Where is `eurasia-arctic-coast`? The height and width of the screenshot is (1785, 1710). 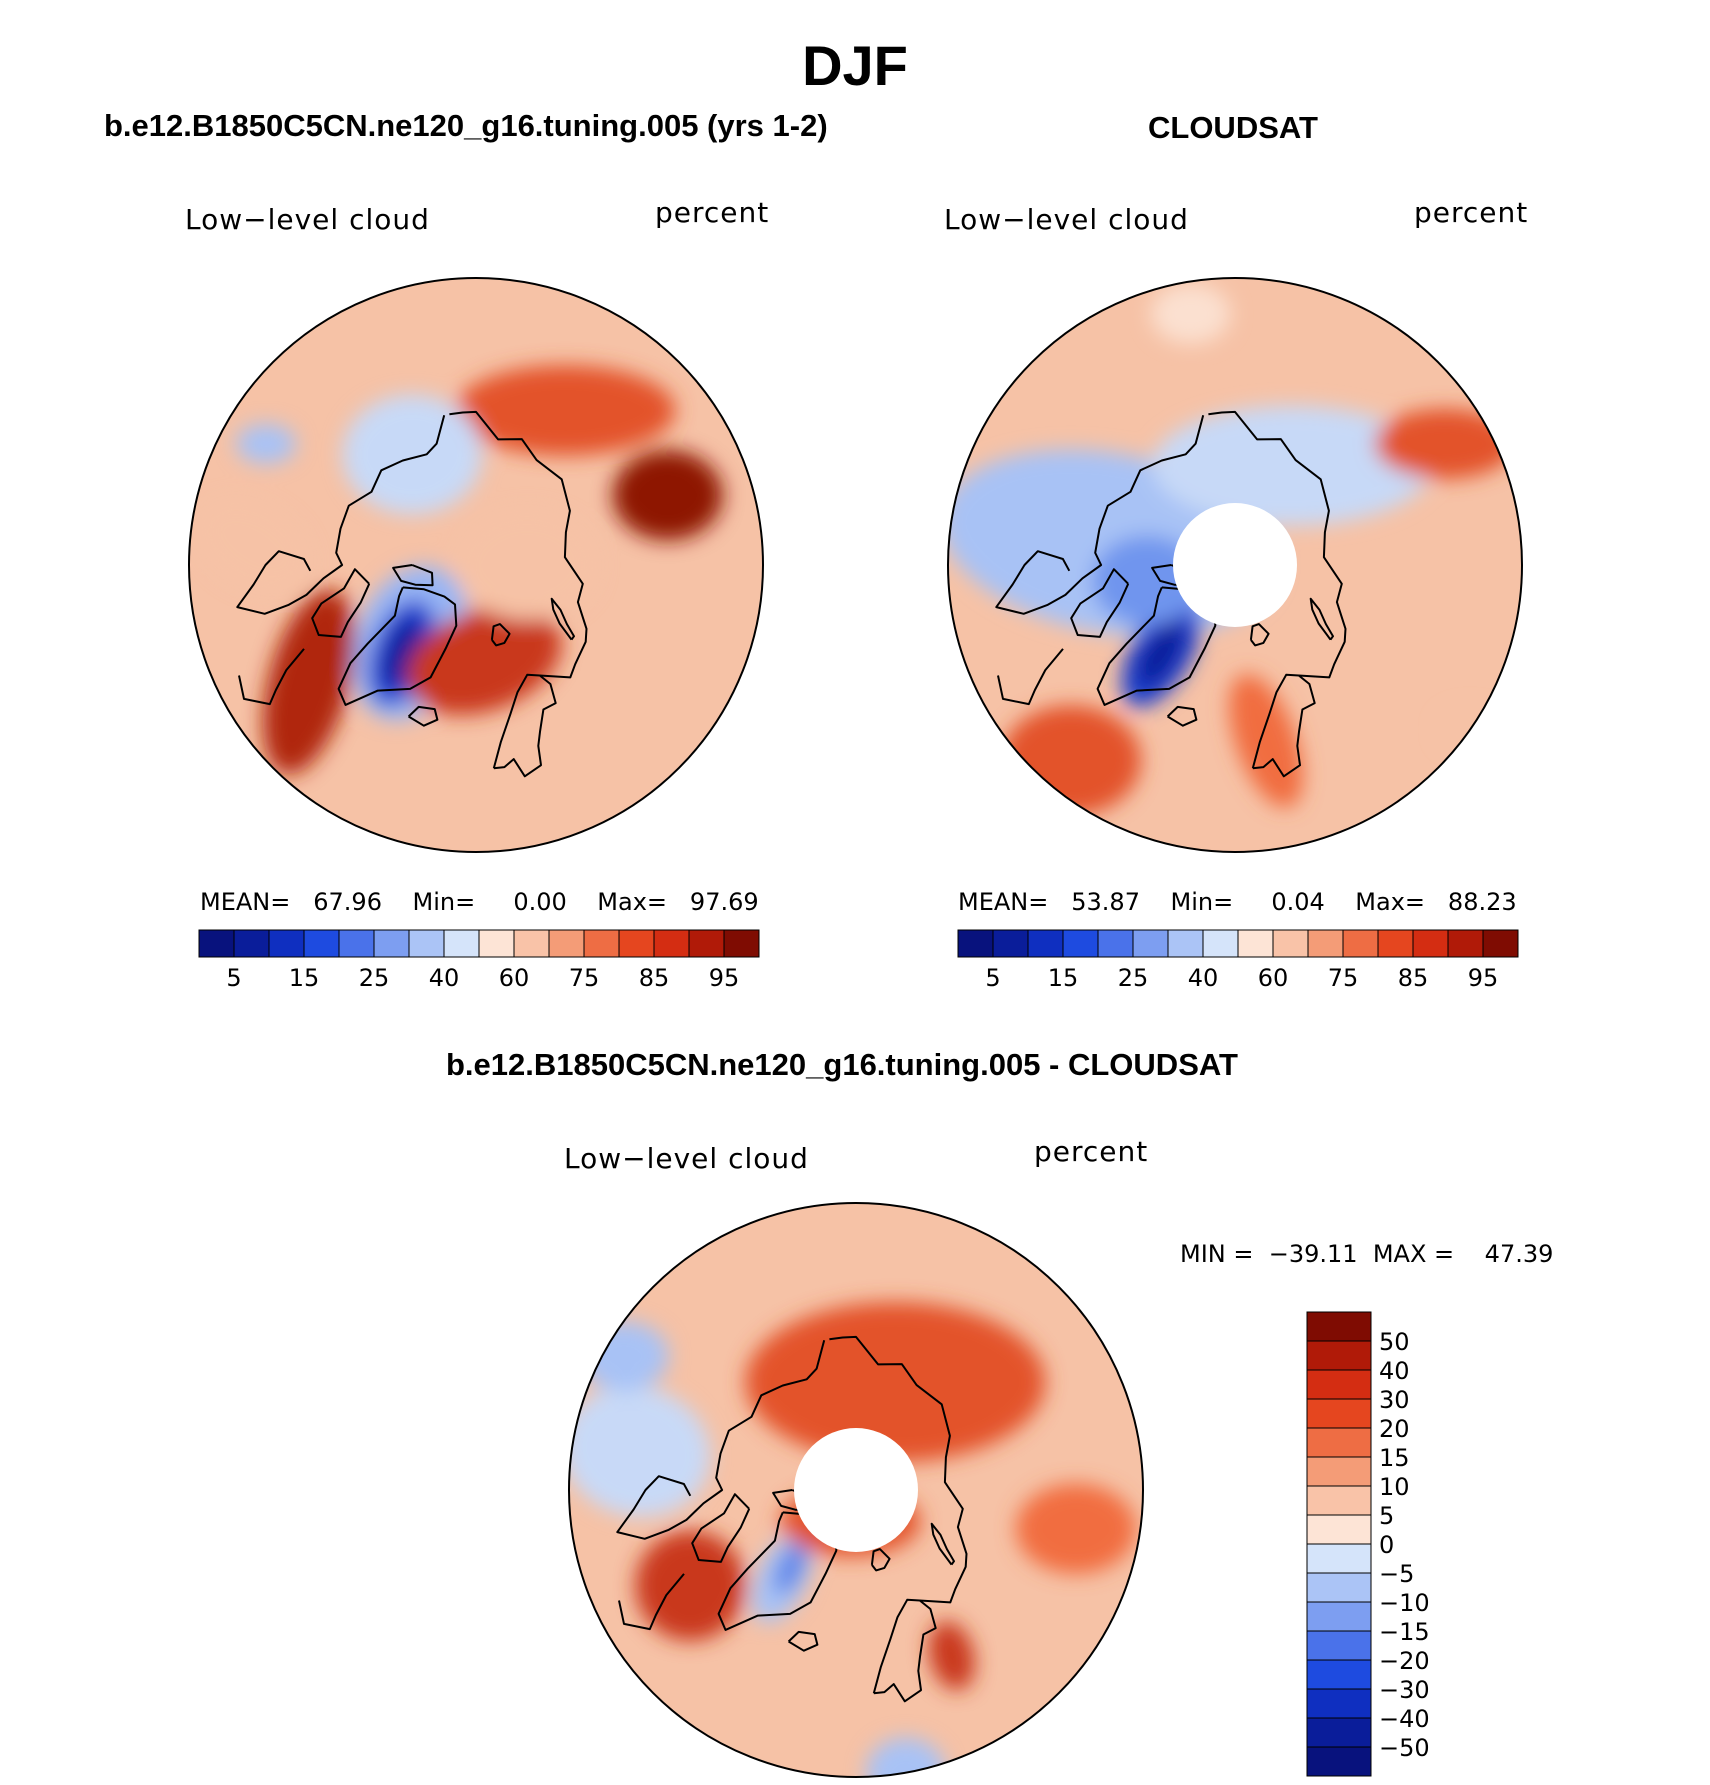
eurasia-arctic-coast is located at coordinates (518, 544).